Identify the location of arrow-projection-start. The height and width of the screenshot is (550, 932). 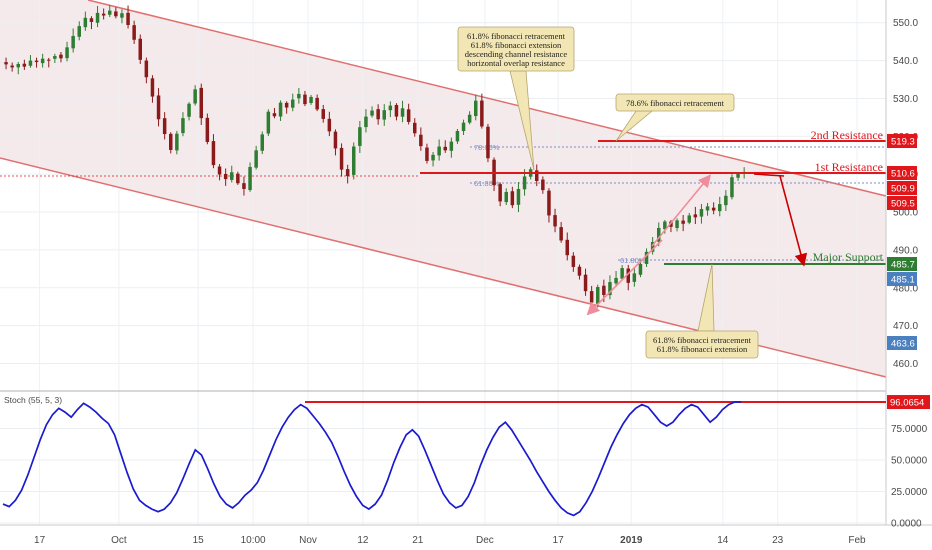
(769, 175).